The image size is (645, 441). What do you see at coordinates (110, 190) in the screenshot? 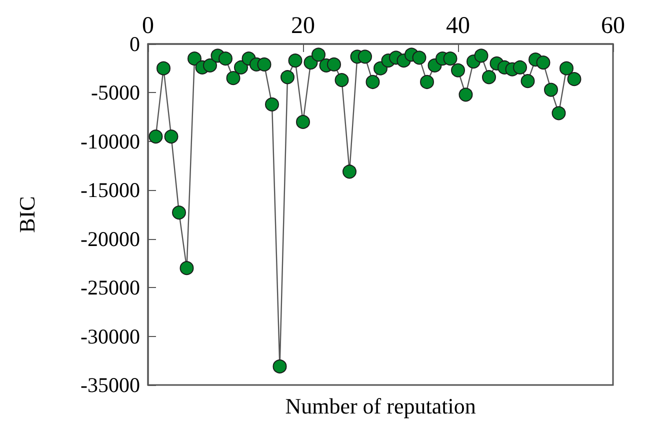
I see `y-tick-label: -15000` at bounding box center [110, 190].